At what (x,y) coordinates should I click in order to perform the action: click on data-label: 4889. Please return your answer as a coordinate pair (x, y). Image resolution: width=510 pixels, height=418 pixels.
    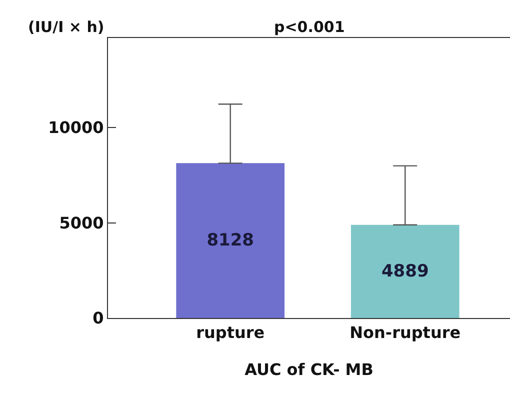
    Looking at the image, I should click on (405, 271).